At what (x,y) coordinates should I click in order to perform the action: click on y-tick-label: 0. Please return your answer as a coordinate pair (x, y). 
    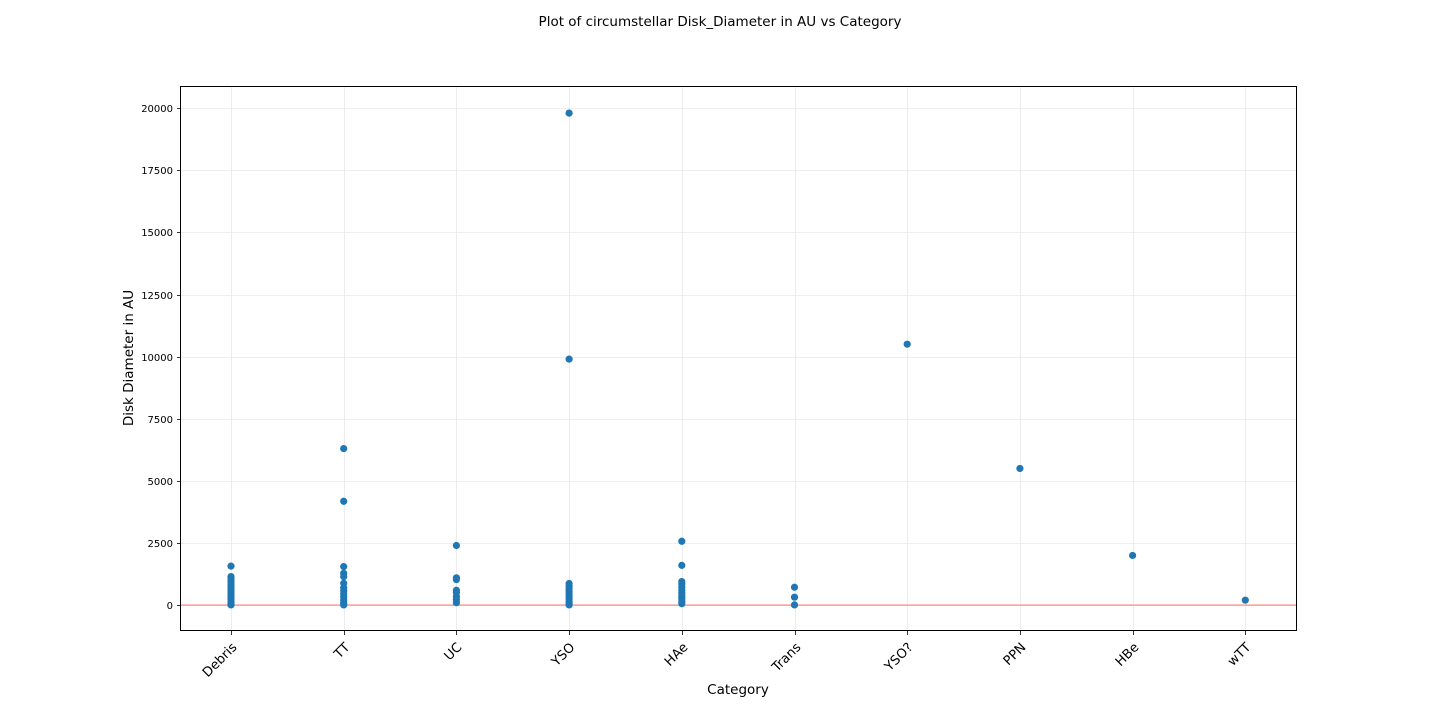
    Looking at the image, I should click on (170, 606).